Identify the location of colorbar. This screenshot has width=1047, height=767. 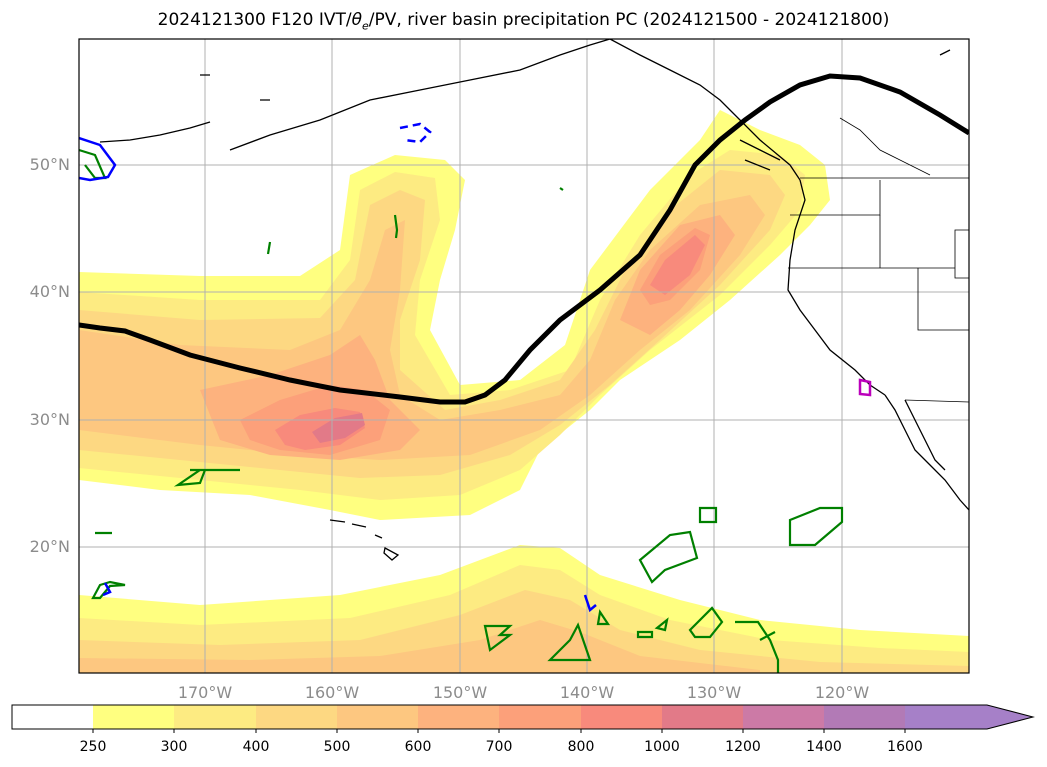
(523, 718).